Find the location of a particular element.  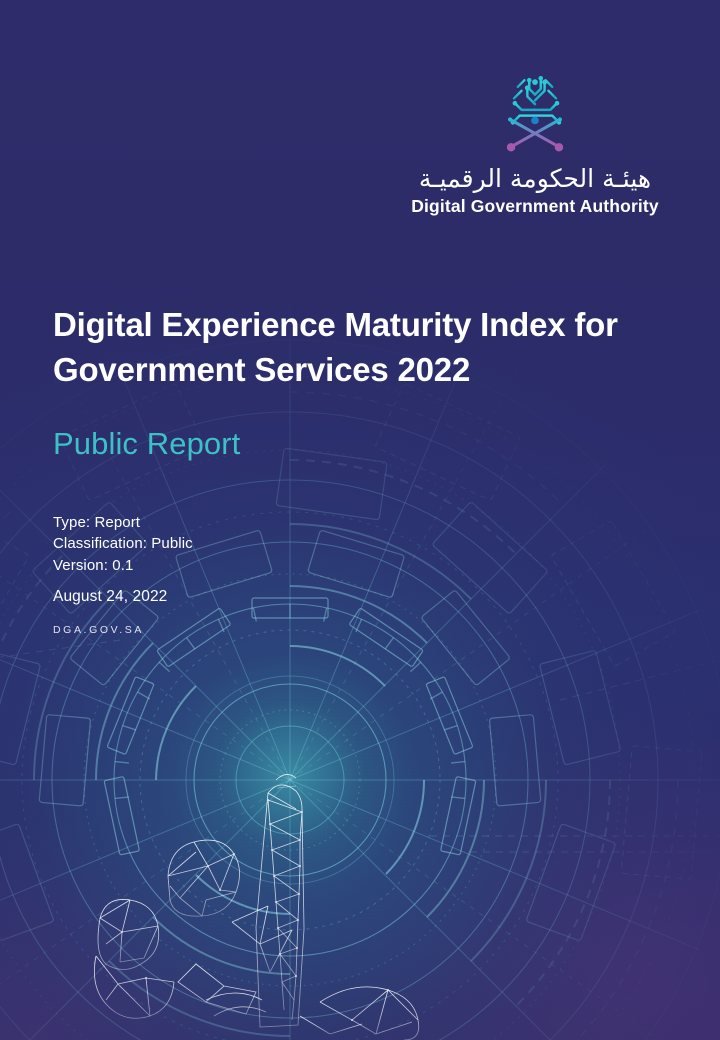

metadata-spacer is located at coordinates (123, 581).